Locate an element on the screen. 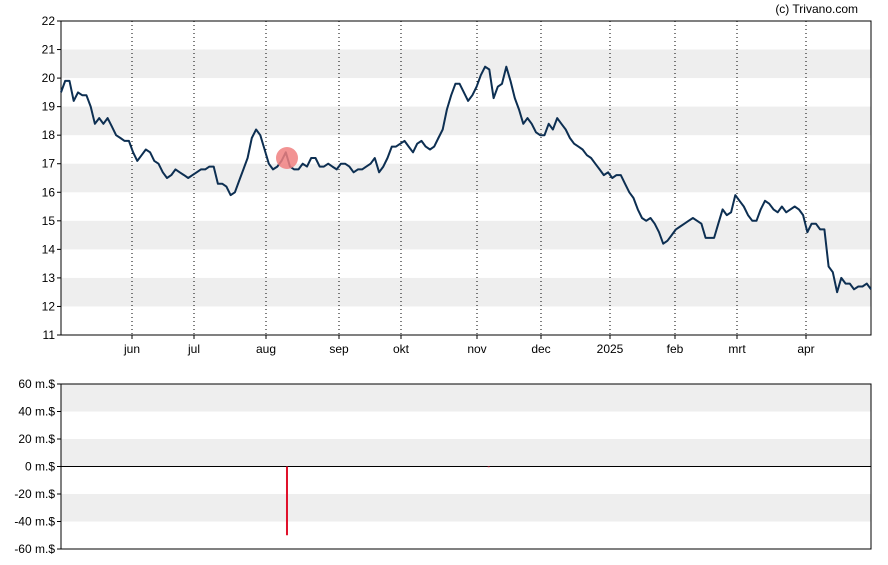  y-tick-label: 16 is located at coordinates (49, 192).